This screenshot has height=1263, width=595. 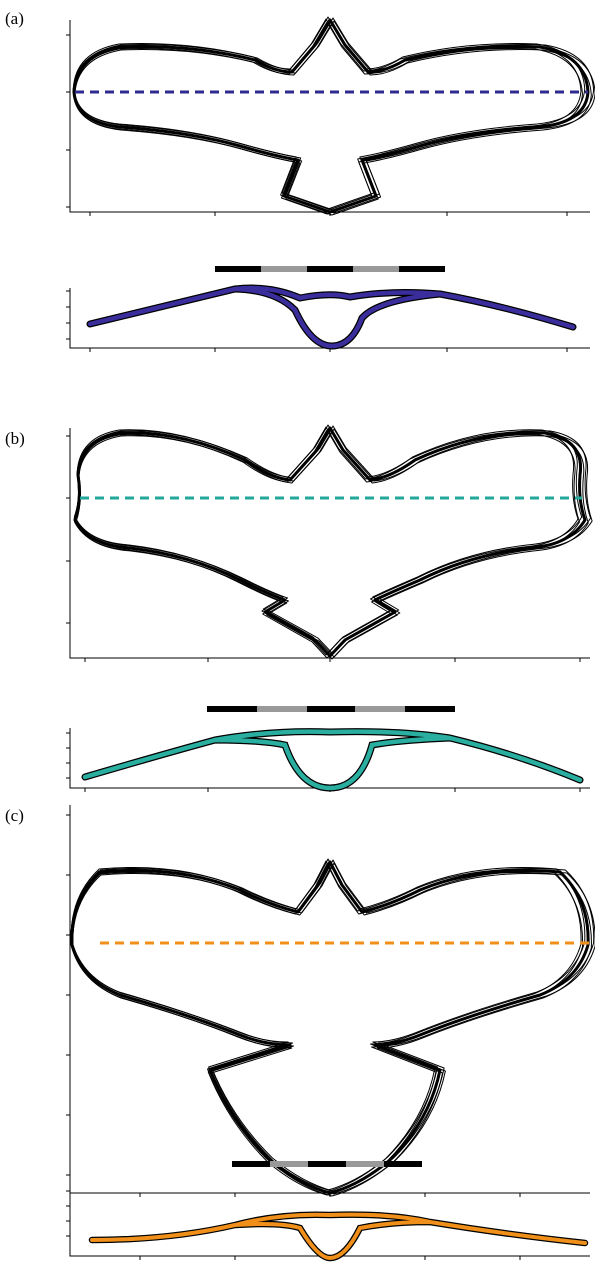 I want to click on panel-label: (b), so click(x=15, y=438).